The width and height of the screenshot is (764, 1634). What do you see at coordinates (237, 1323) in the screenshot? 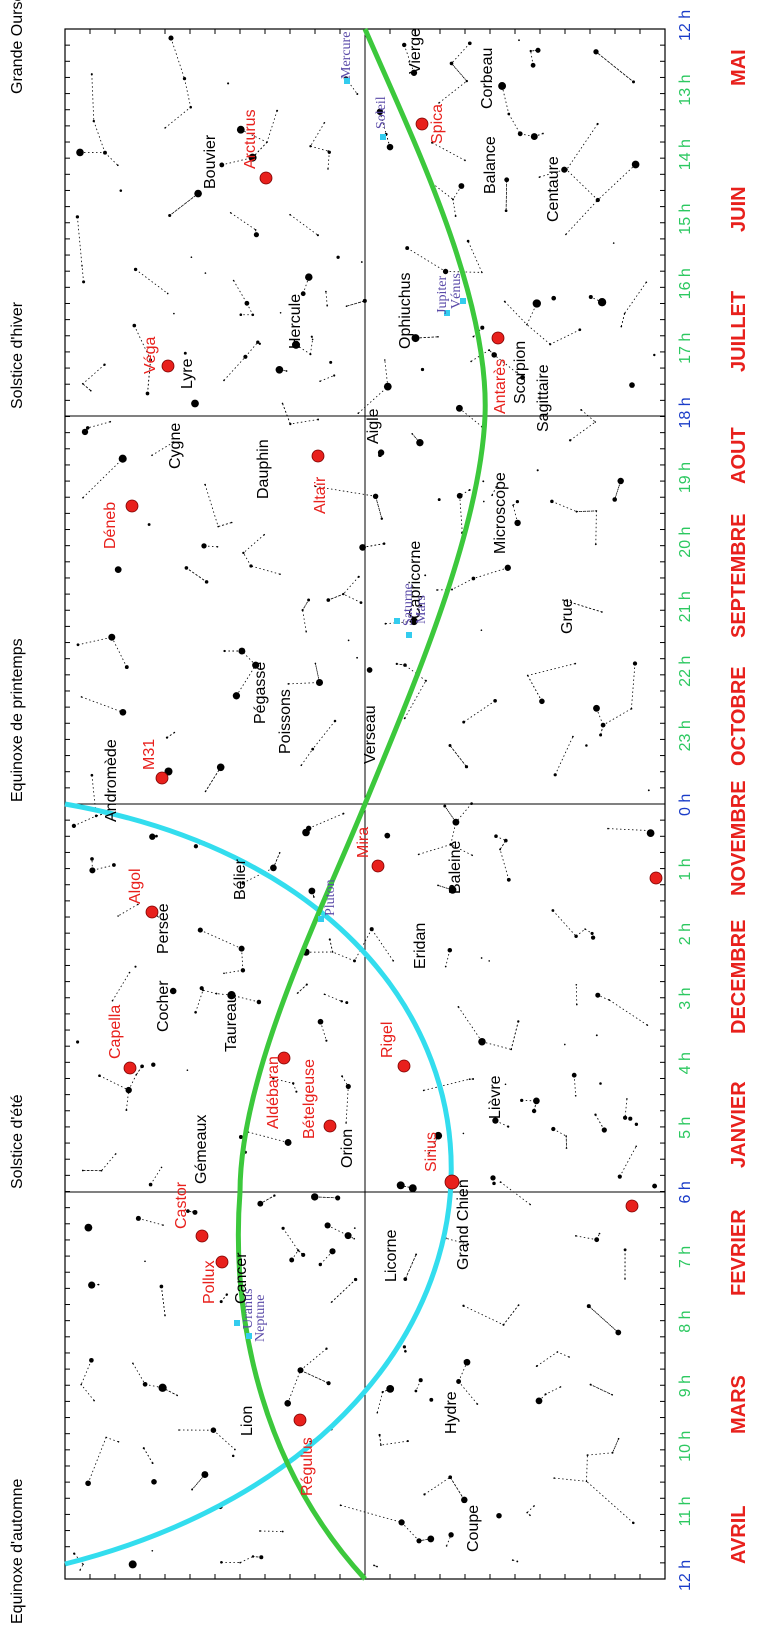
I see `planet-uranus` at bounding box center [237, 1323].